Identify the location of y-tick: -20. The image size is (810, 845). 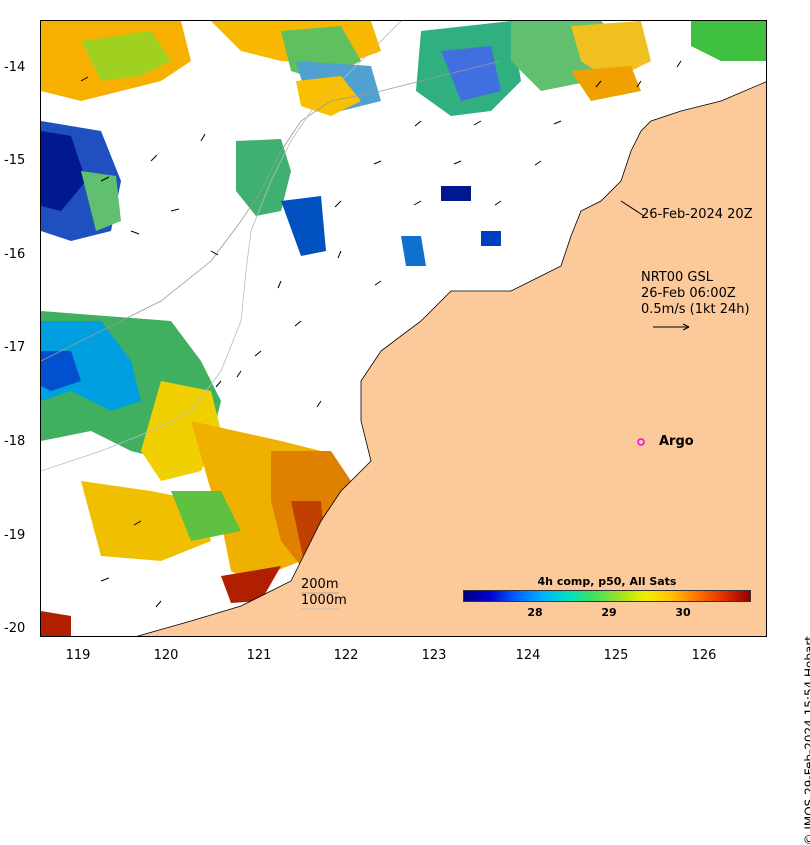
(15, 628).